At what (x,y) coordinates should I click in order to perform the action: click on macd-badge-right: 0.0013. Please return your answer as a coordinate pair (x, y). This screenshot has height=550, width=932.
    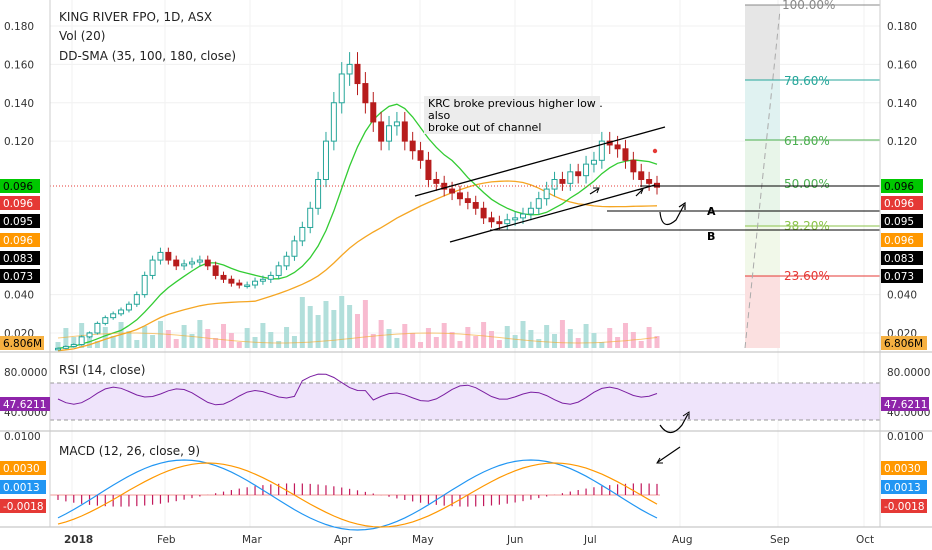
    Looking at the image, I should click on (902, 488).